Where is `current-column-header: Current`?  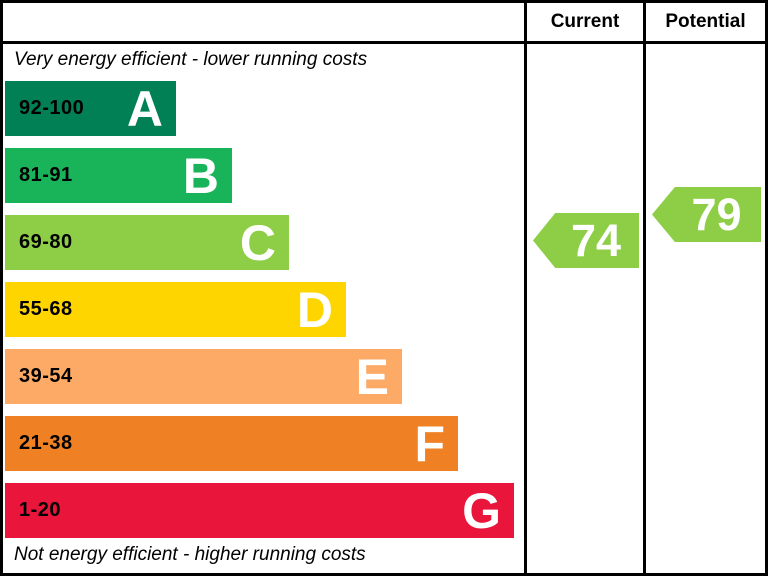 current-column-header: Current is located at coordinates (585, 21).